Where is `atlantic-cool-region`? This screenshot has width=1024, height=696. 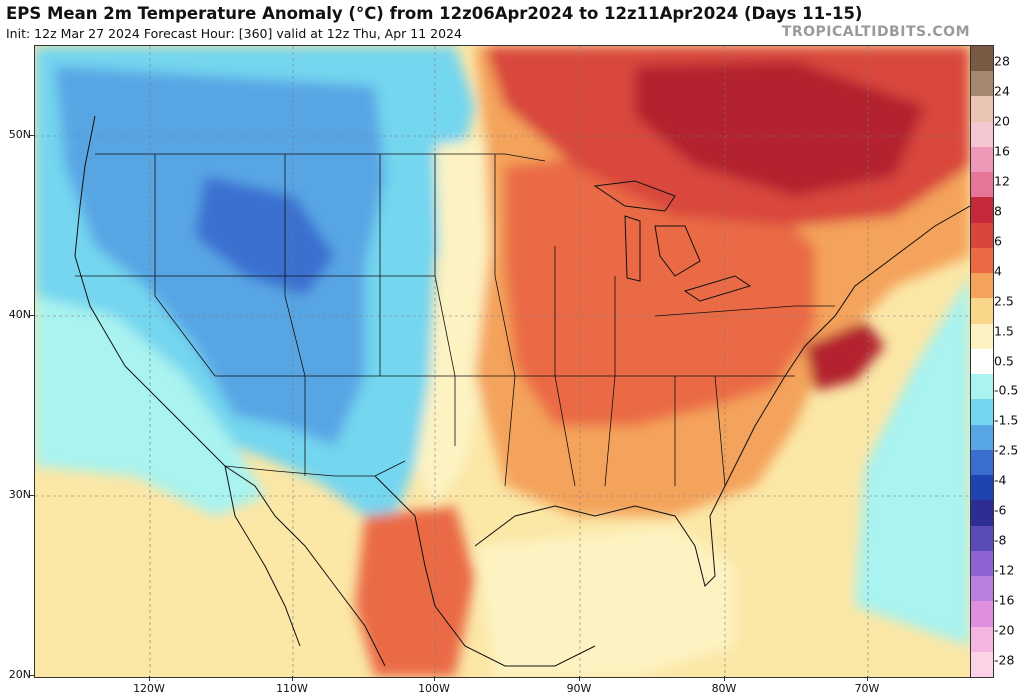
atlantic-cool-region is located at coordinates (912, 461).